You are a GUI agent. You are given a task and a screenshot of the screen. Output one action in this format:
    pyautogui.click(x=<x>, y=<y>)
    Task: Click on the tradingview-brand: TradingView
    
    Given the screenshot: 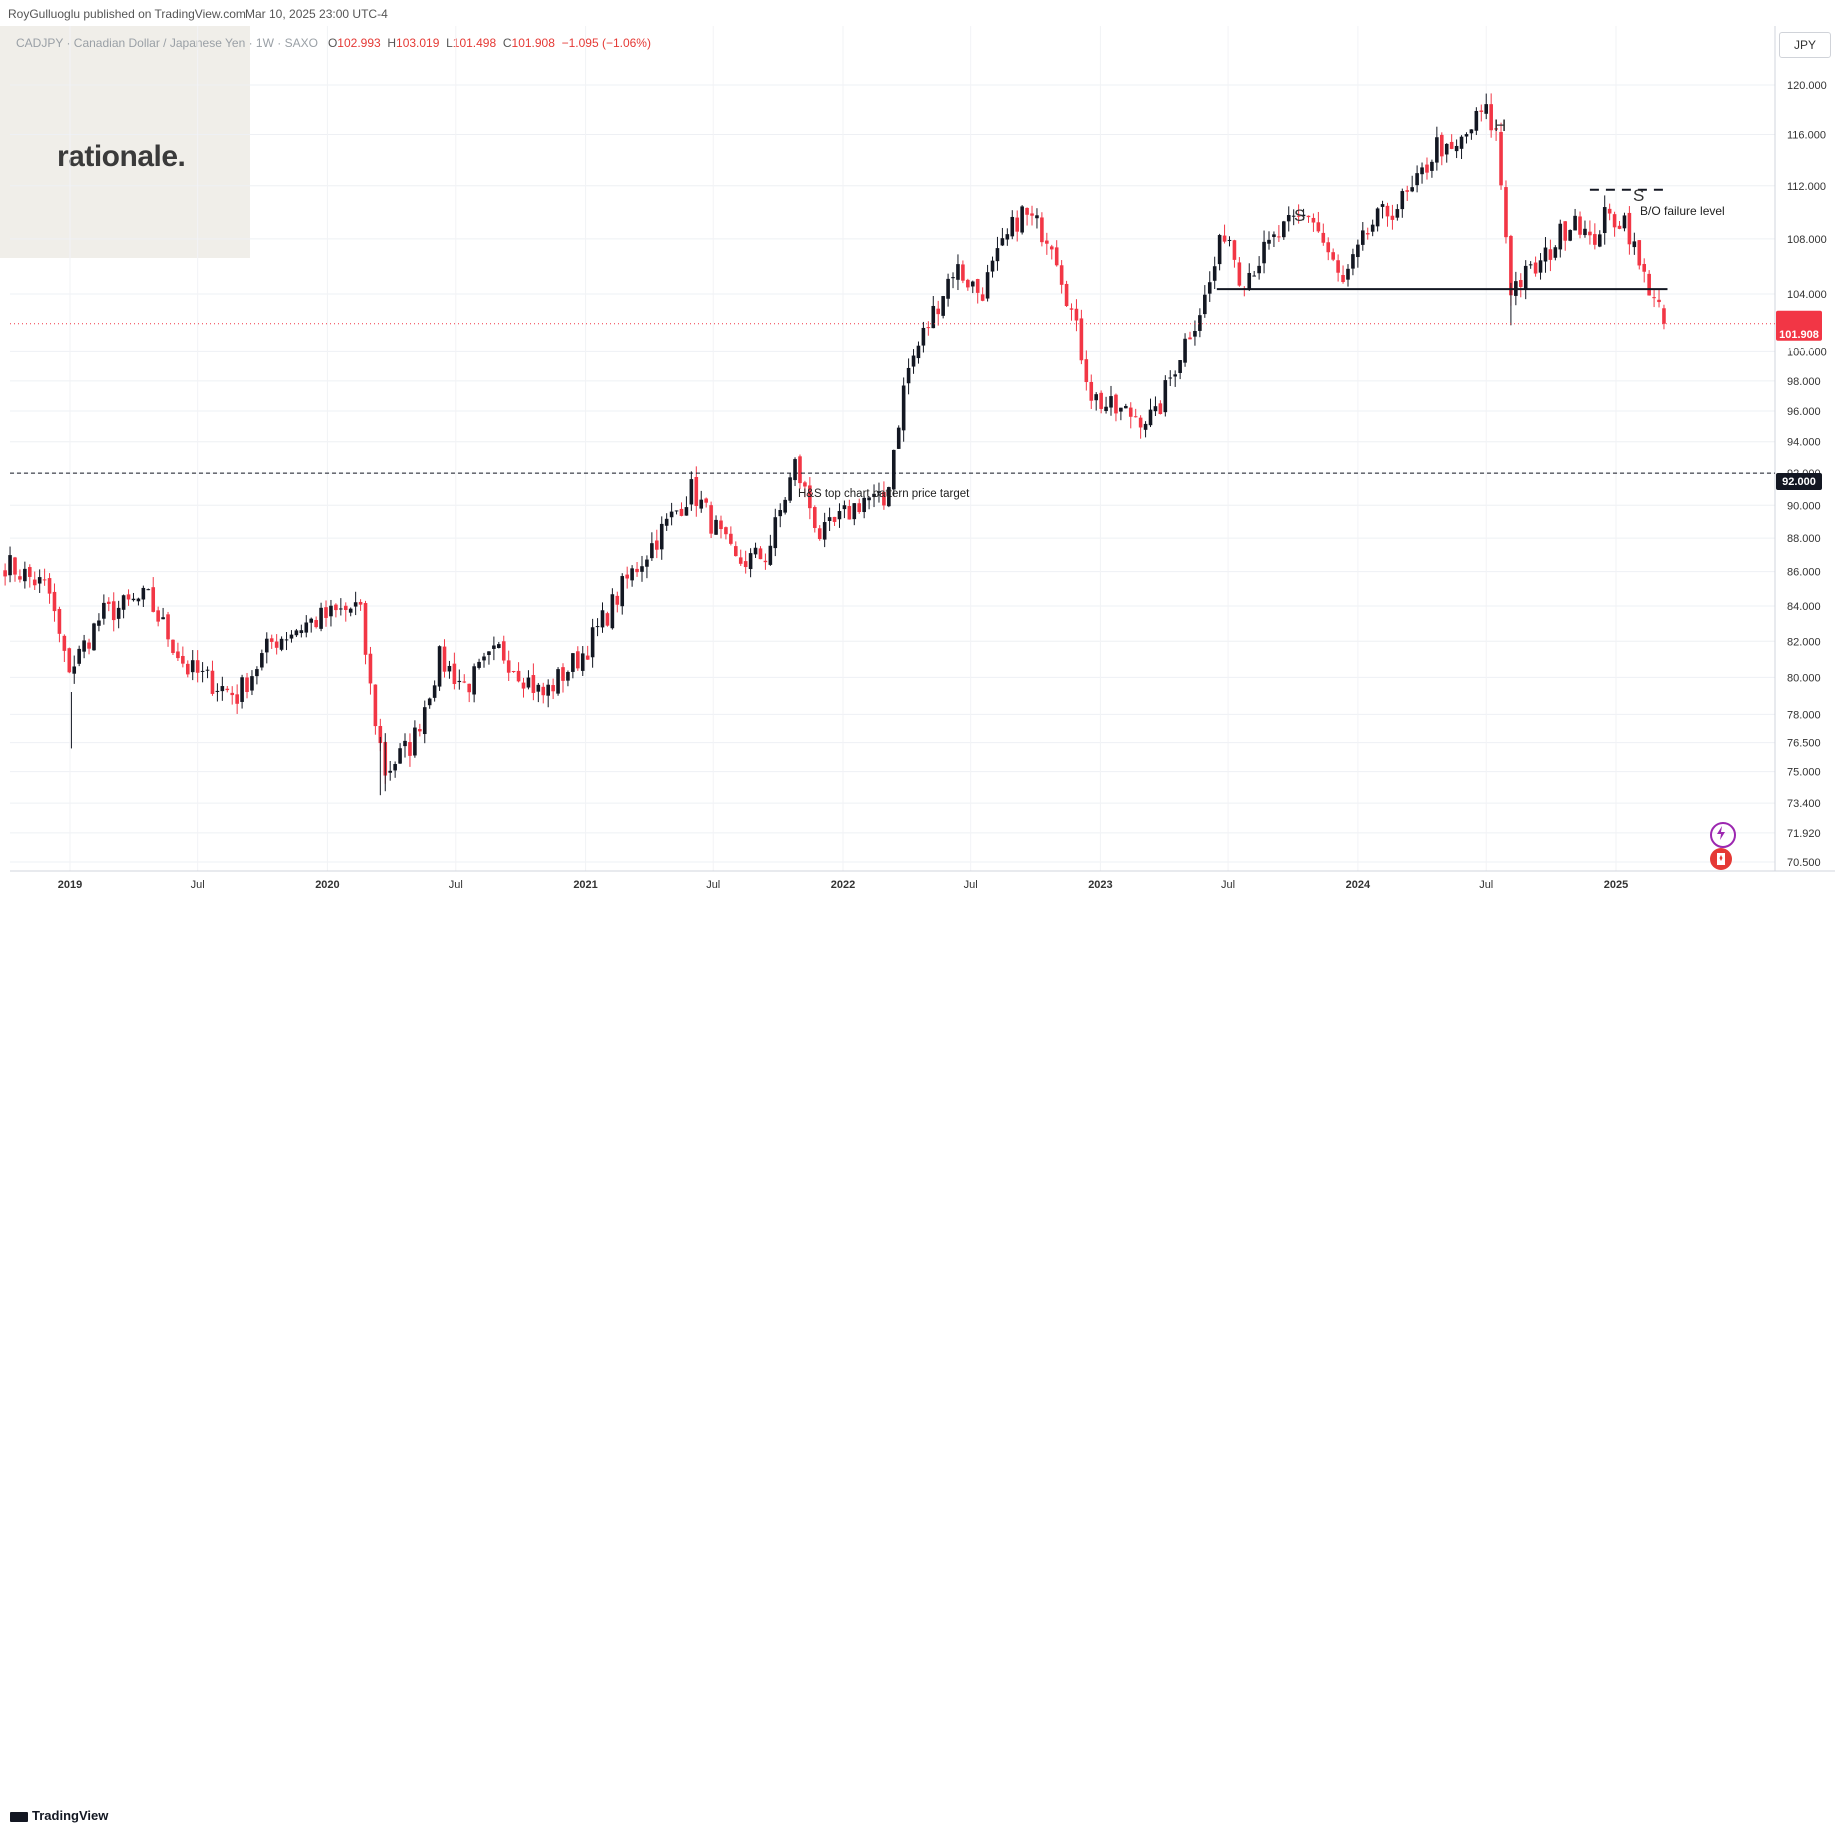 What is the action you would take?
    pyautogui.click(x=59, y=1815)
    